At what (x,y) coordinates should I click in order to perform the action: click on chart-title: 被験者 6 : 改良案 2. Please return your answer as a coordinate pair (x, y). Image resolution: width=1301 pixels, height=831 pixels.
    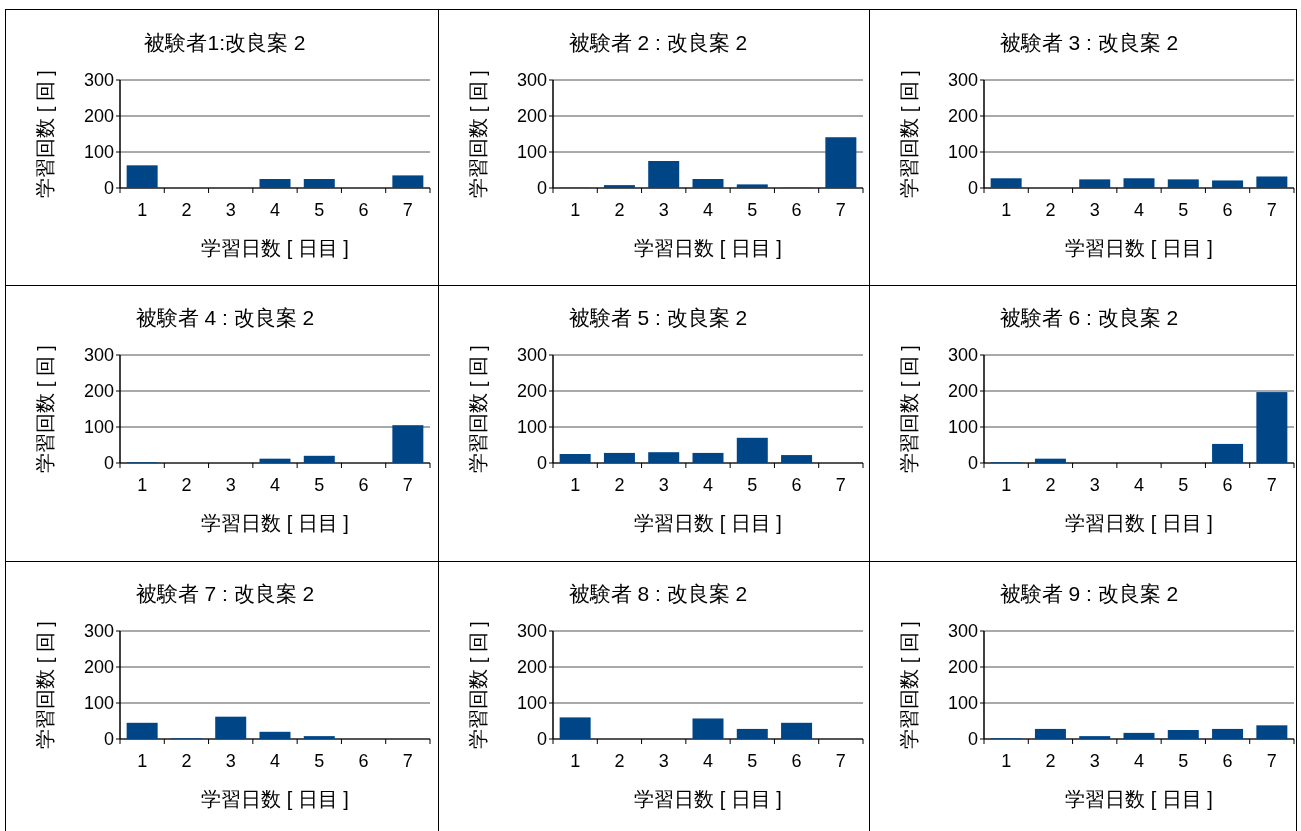
    Looking at the image, I should click on (1089, 317).